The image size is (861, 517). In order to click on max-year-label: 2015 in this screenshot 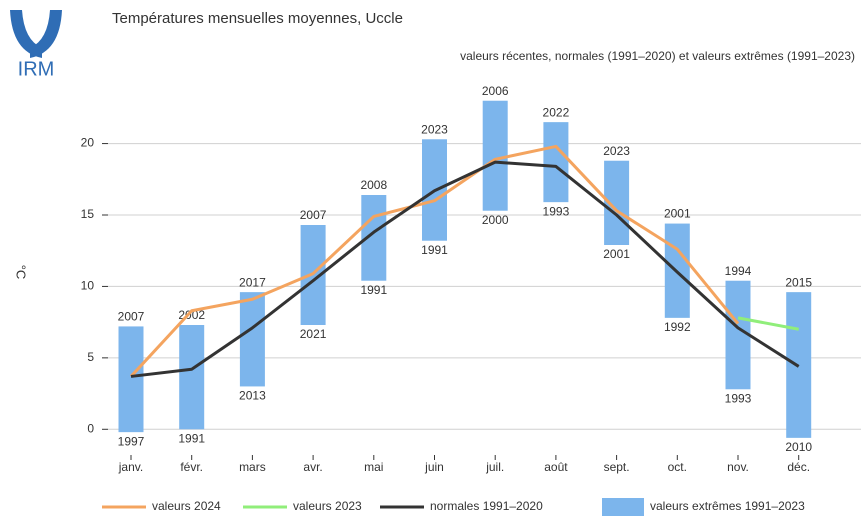, I will do `click(798, 282)`.